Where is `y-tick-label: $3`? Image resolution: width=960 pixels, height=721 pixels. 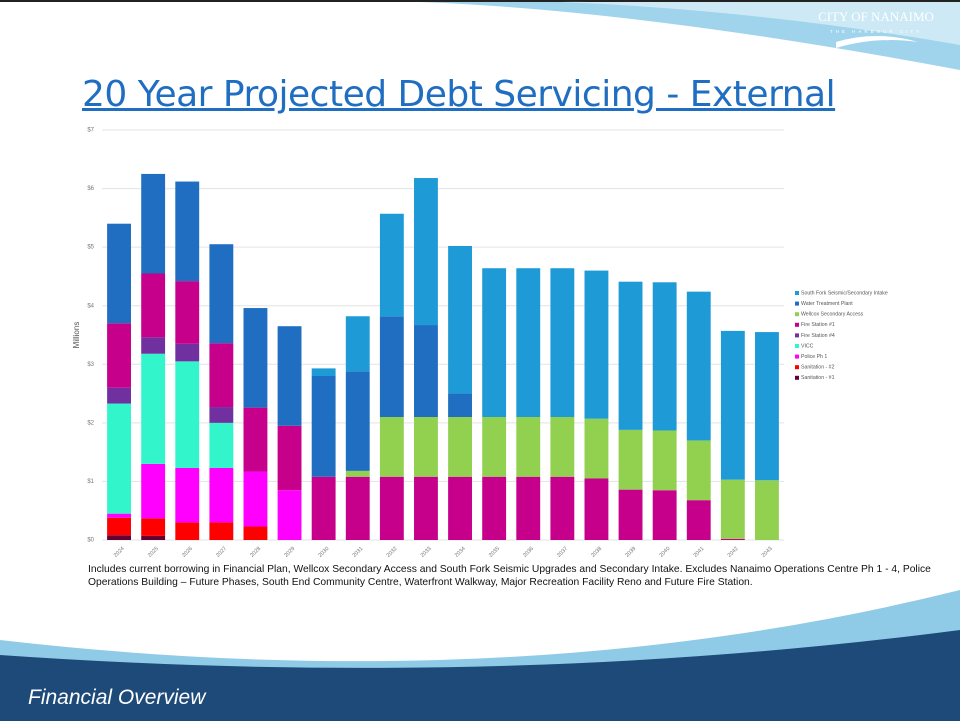 y-tick-label: $3 is located at coordinates (90, 365).